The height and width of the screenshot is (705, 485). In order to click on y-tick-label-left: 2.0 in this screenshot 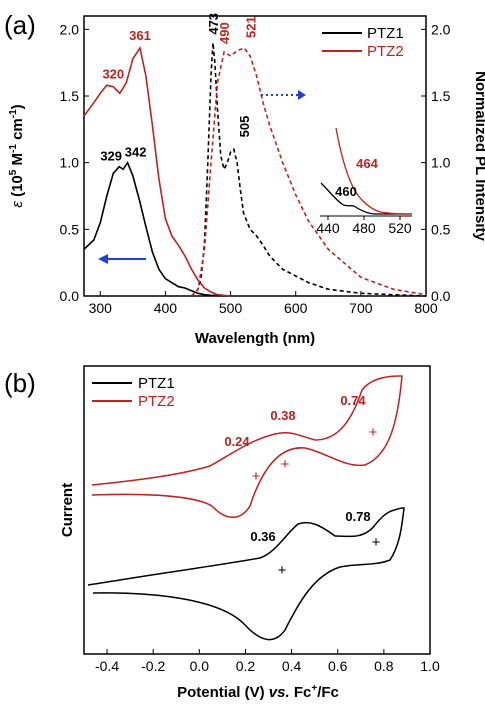, I will do `click(70, 29)`.